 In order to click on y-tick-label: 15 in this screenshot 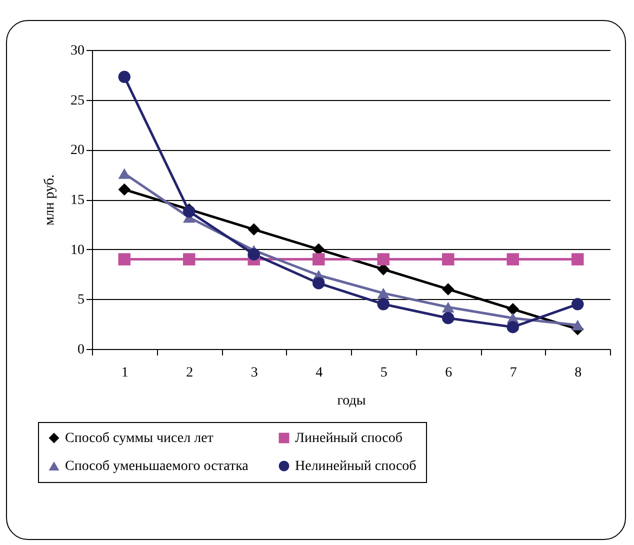, I will do `click(77, 200)`.